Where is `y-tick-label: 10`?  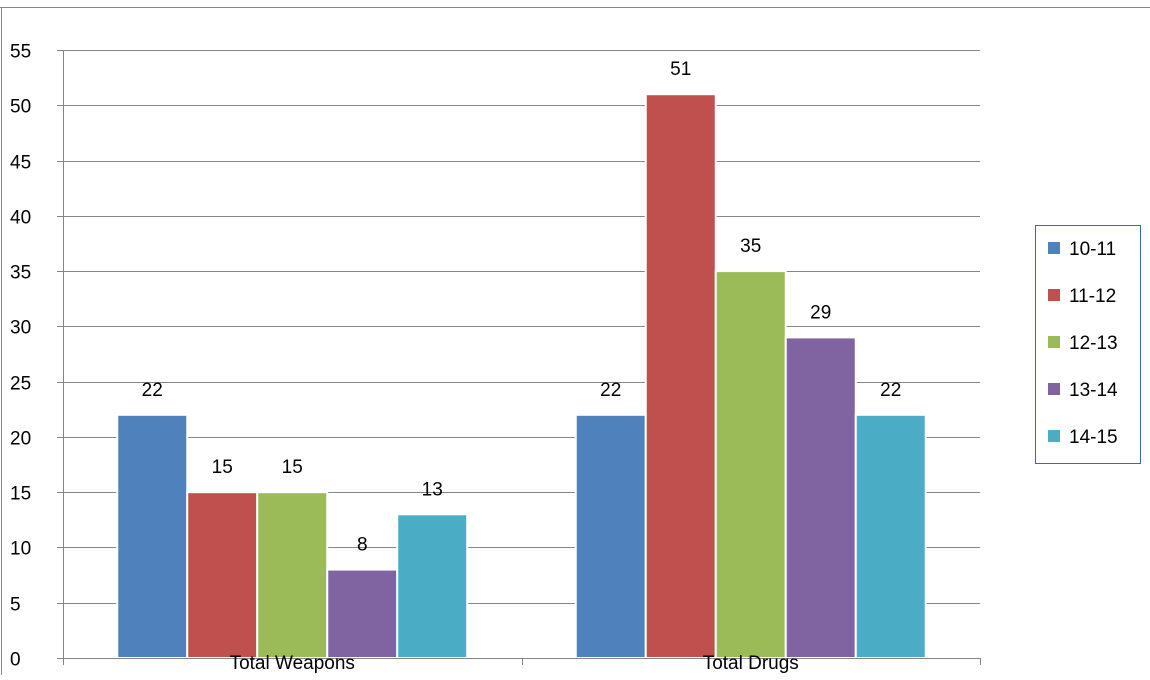
y-tick-label: 10 is located at coordinates (20, 549).